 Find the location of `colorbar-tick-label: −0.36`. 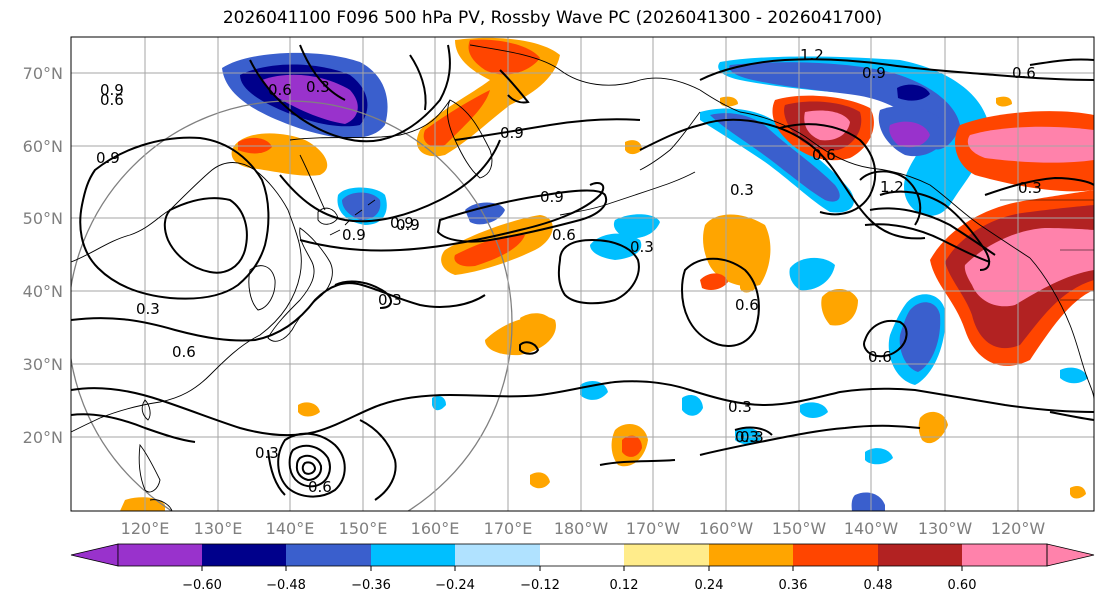

colorbar-tick-label: −0.36 is located at coordinates (371, 585).